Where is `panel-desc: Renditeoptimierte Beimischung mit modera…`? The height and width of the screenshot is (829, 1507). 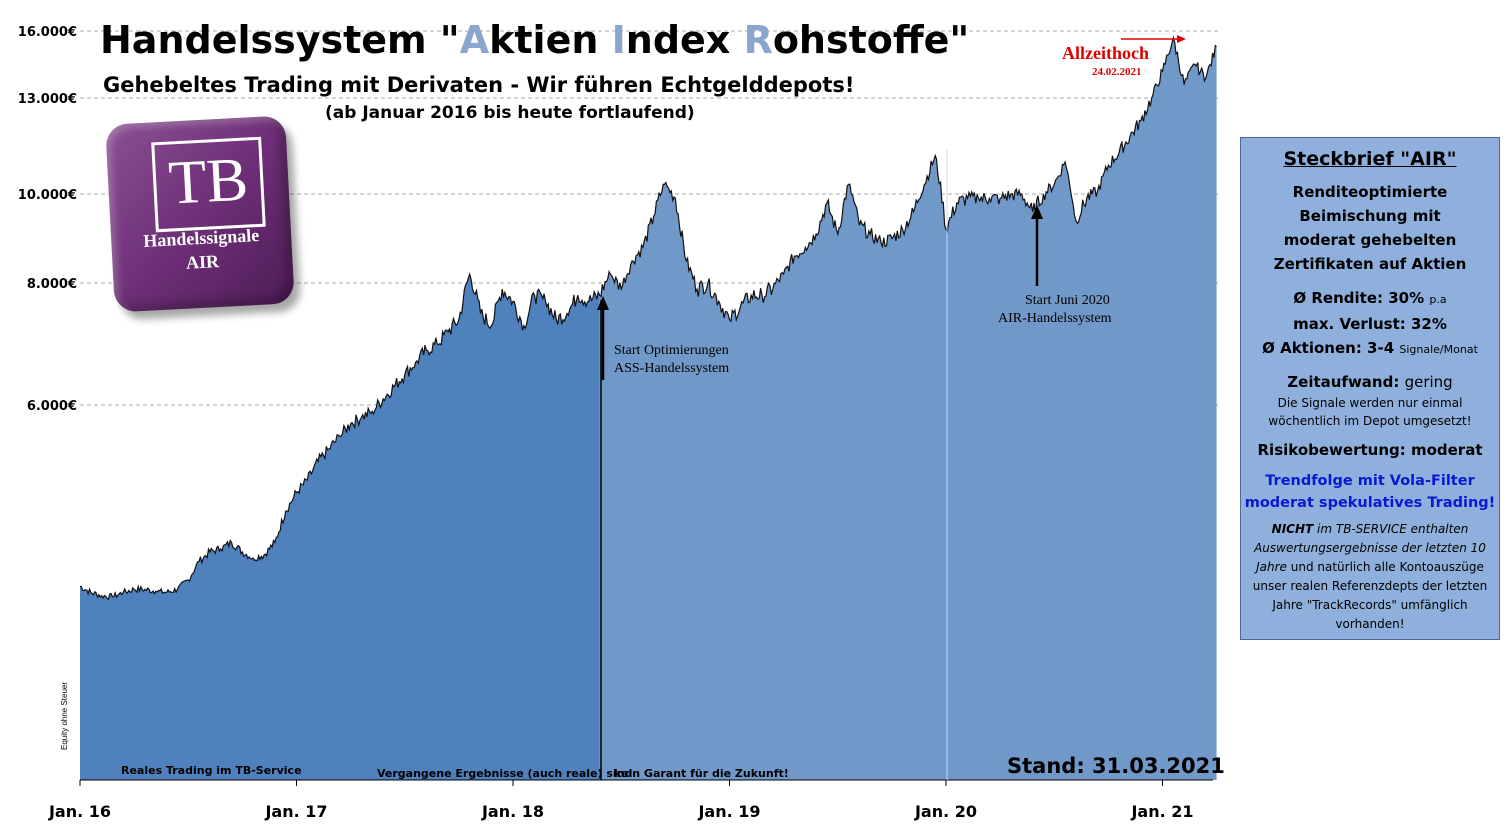 panel-desc: Renditeoptimierte Beimischung mit modera… is located at coordinates (1370, 228).